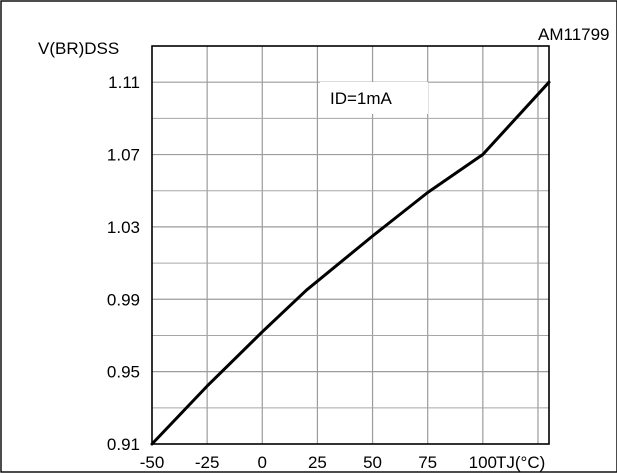 The image size is (617, 473). I want to click on y-tick-label: 1.03, so click(123, 227).